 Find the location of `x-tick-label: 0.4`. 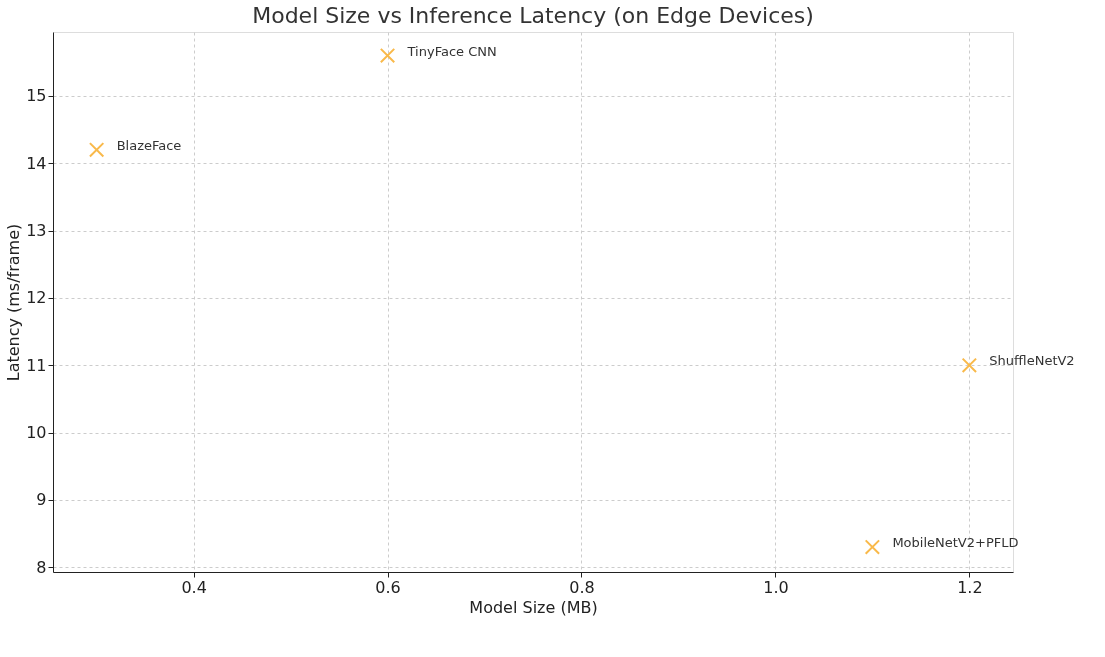

x-tick-label: 0.4 is located at coordinates (194, 587).